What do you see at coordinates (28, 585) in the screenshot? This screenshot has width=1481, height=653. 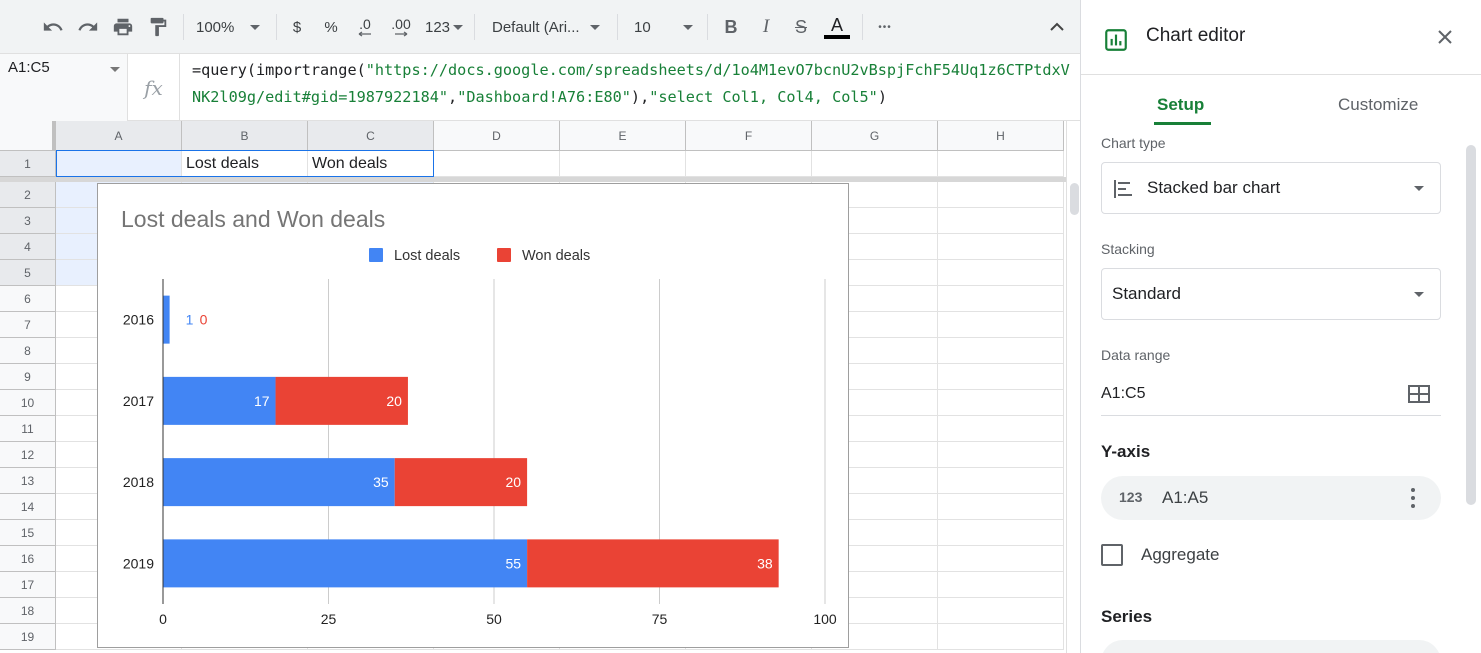 I see `row-header-17: 17` at bounding box center [28, 585].